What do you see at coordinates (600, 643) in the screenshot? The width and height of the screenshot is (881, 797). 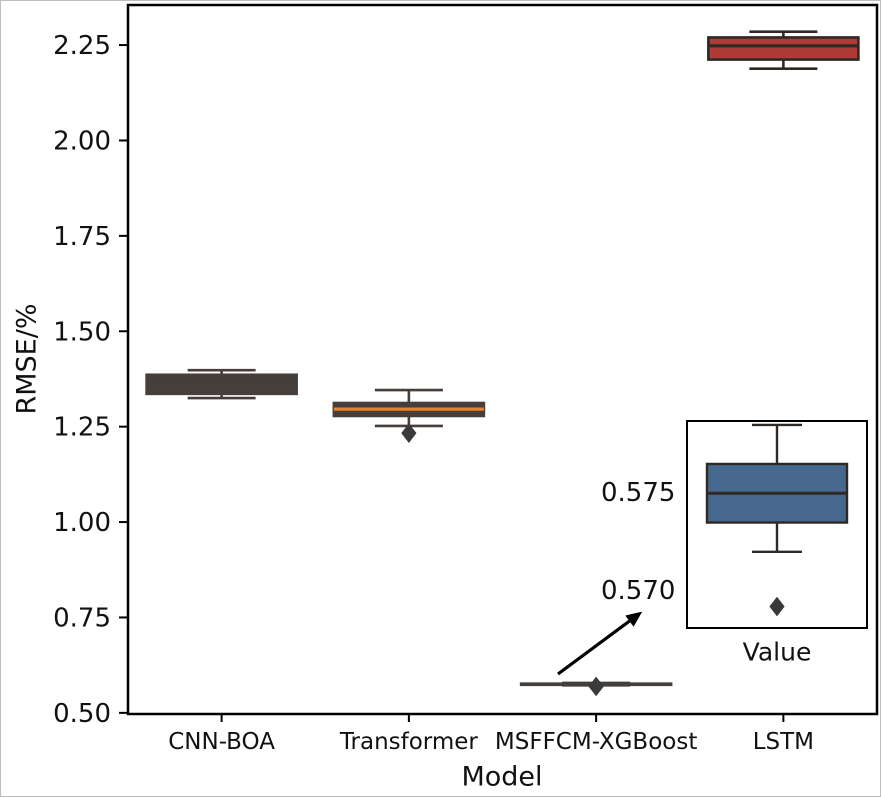 I see `annotation-arrow` at bounding box center [600, 643].